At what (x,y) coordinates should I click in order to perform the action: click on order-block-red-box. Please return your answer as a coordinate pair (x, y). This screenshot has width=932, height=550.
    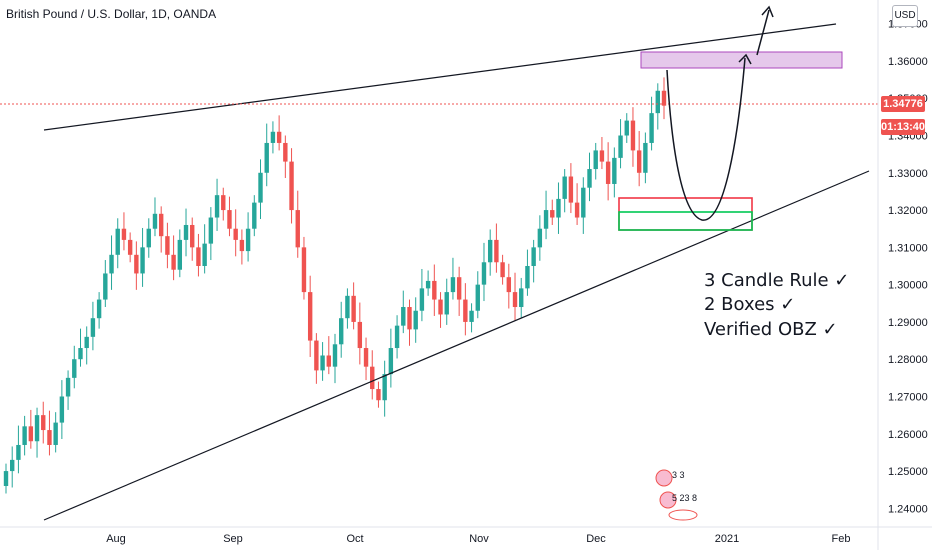
    Looking at the image, I should click on (685, 214).